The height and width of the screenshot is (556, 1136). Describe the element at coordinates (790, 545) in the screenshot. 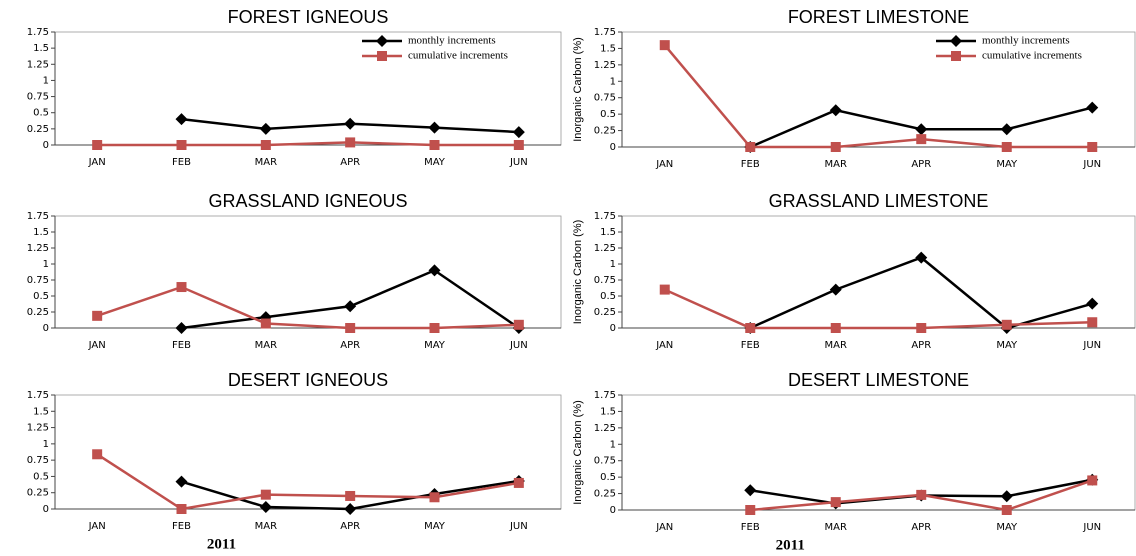

I see `x-axis-label: 2011` at that location.